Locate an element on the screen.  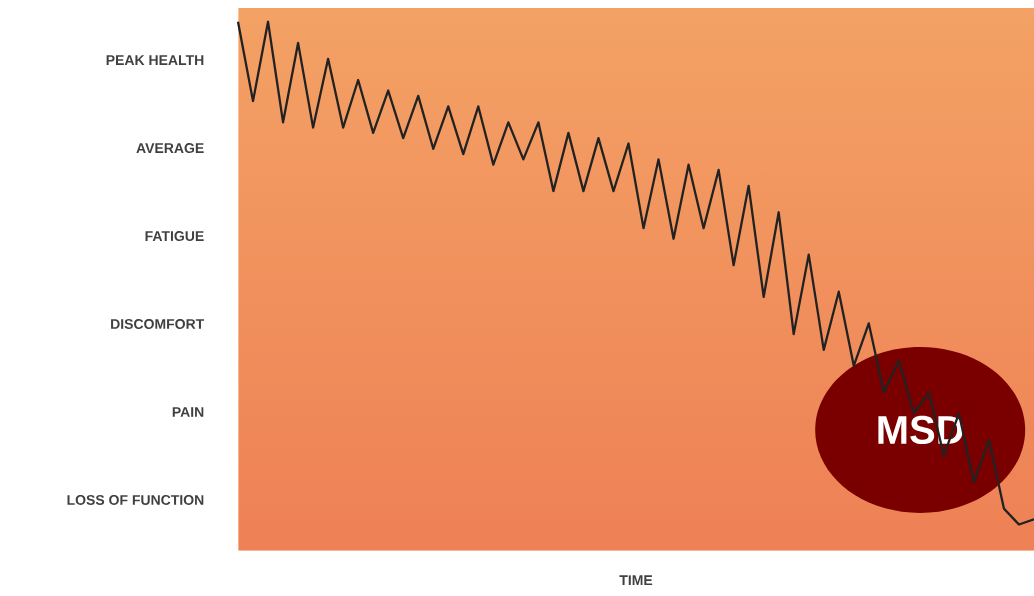
text: FATIGUE is located at coordinates (174, 236).